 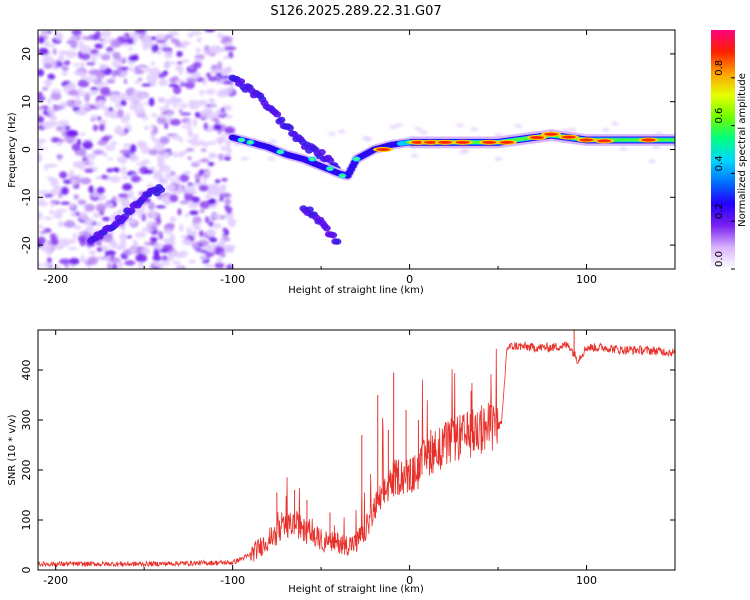 I want to click on track-spot-core, so click(x=280, y=152).